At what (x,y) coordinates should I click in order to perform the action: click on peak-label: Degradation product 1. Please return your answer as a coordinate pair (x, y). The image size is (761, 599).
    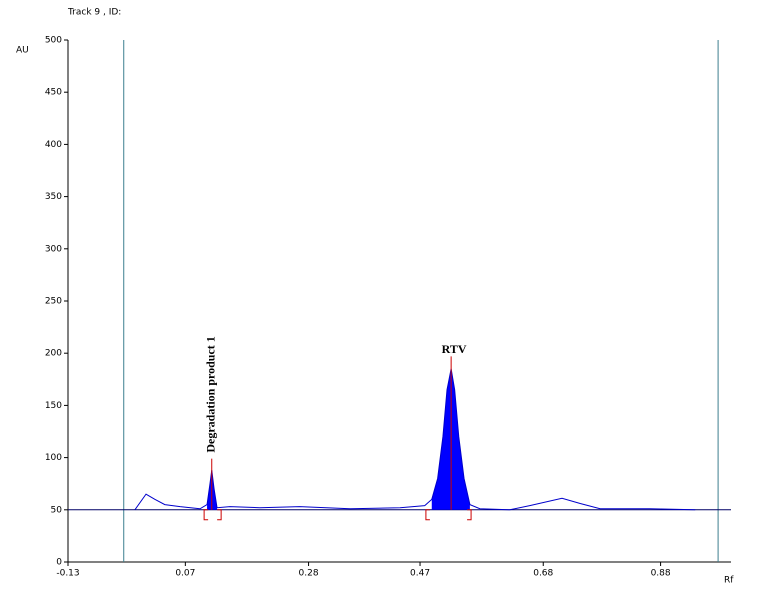
    Looking at the image, I should click on (210, 394).